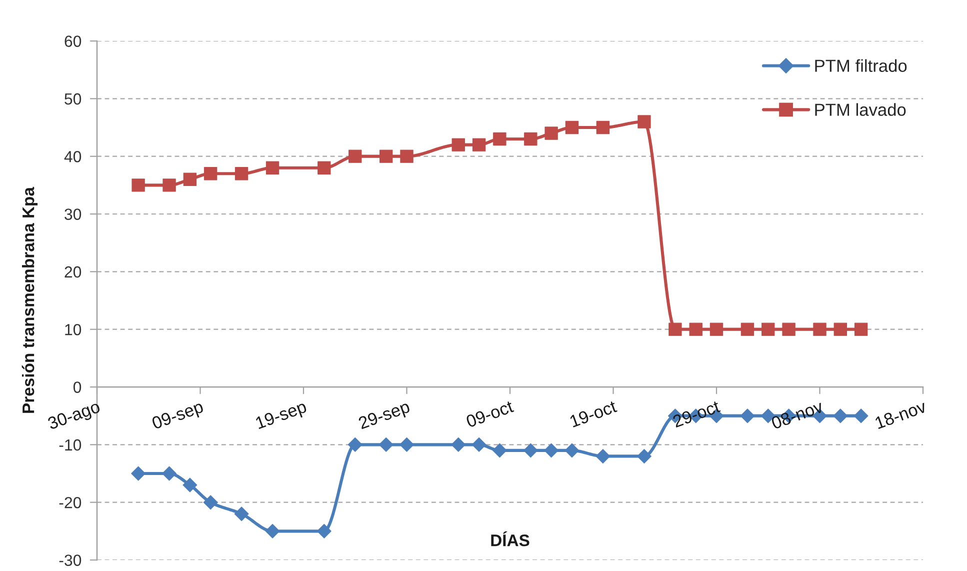 The width and height of the screenshot is (967, 571). I want to click on x-tick-label: 19-sep, so click(281, 416).